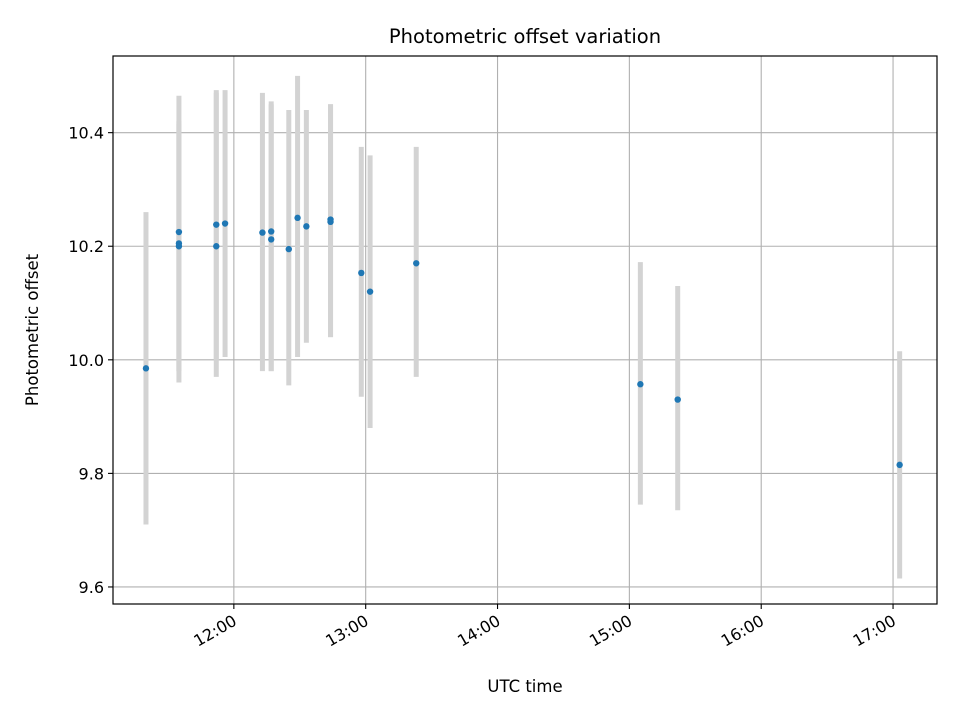 This screenshot has width=960, height=720. Describe the element at coordinates (742, 631) in the screenshot. I see `x-tick-label: 16:00` at that location.